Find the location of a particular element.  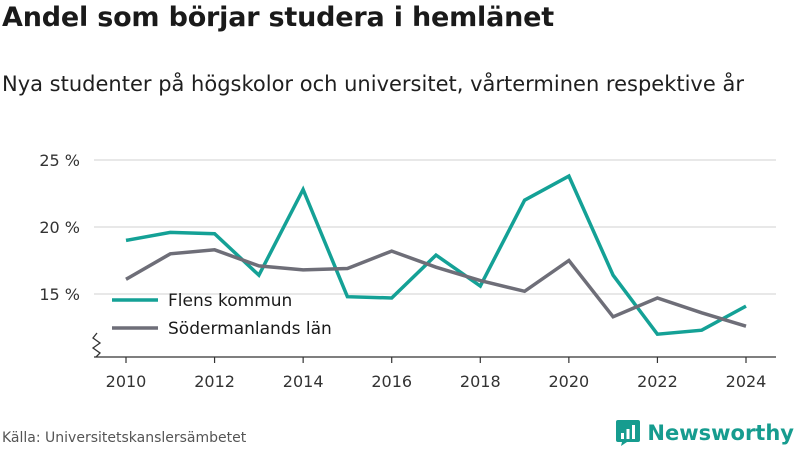

axis-break-icon is located at coordinates (96, 345).